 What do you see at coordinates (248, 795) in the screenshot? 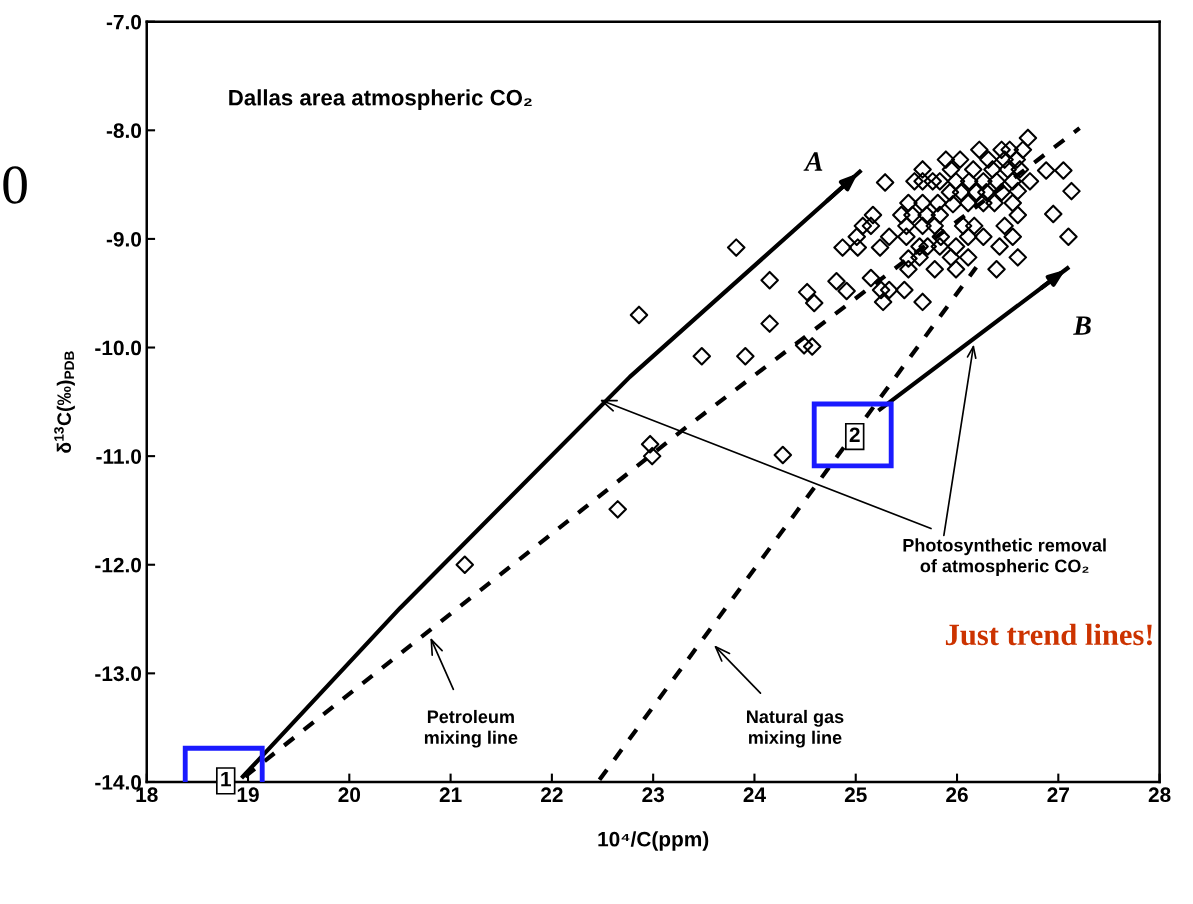
I see `x-tick-label: 19` at bounding box center [248, 795].